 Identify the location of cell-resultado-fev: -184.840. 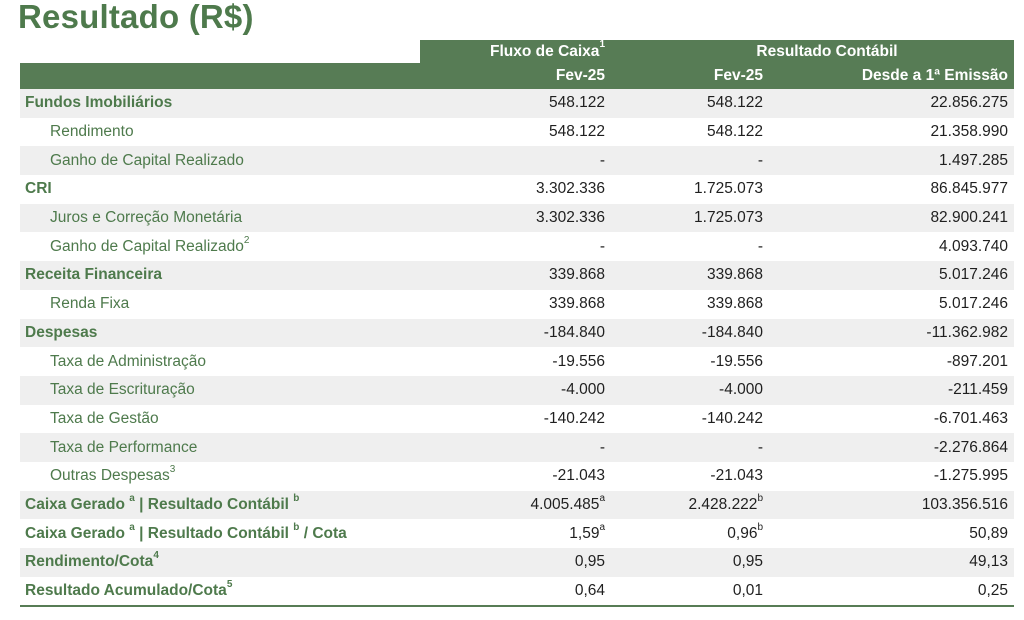
(725, 333).